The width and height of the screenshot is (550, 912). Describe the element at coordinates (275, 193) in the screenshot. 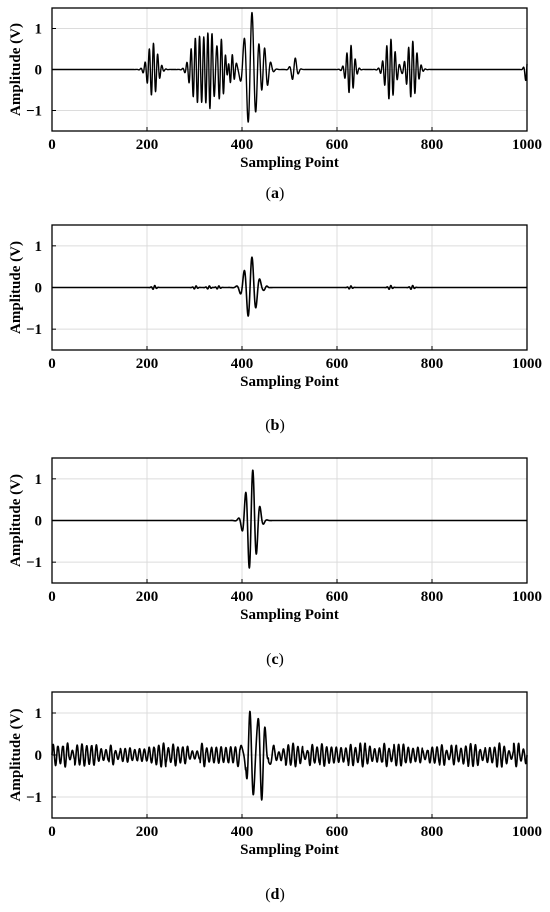

I see `panel-caption: (a)` at that location.